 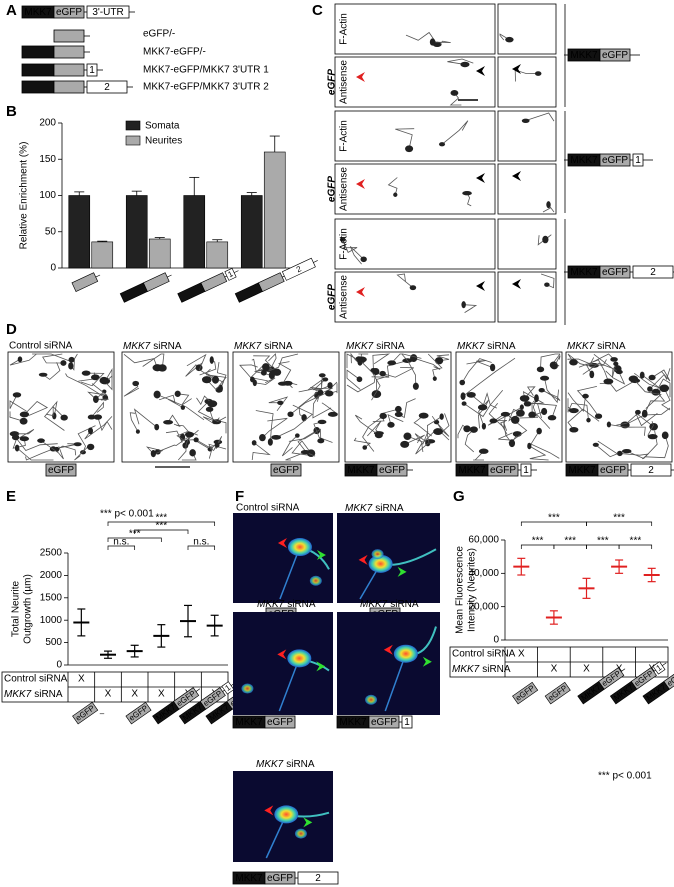 I want to click on construct-glyph: –, so click(x=102, y=713).